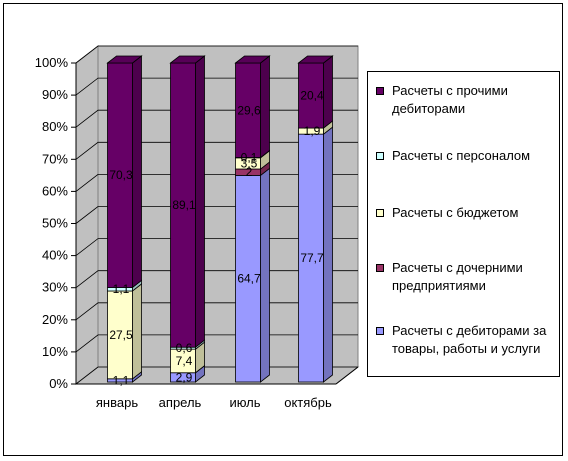 The image size is (568, 461). What do you see at coordinates (249, 163) in the screenshot?
I see `data-label: 3,5` at bounding box center [249, 163].